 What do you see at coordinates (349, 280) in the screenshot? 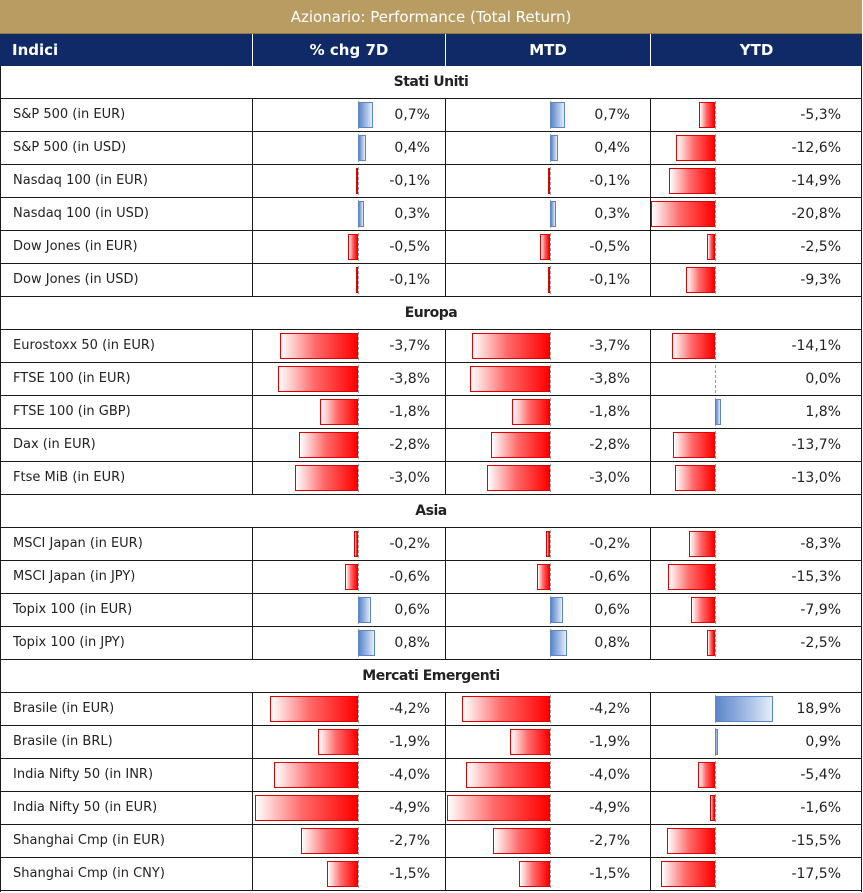
I see `chg7d-cell: -0,1%` at bounding box center [349, 280].